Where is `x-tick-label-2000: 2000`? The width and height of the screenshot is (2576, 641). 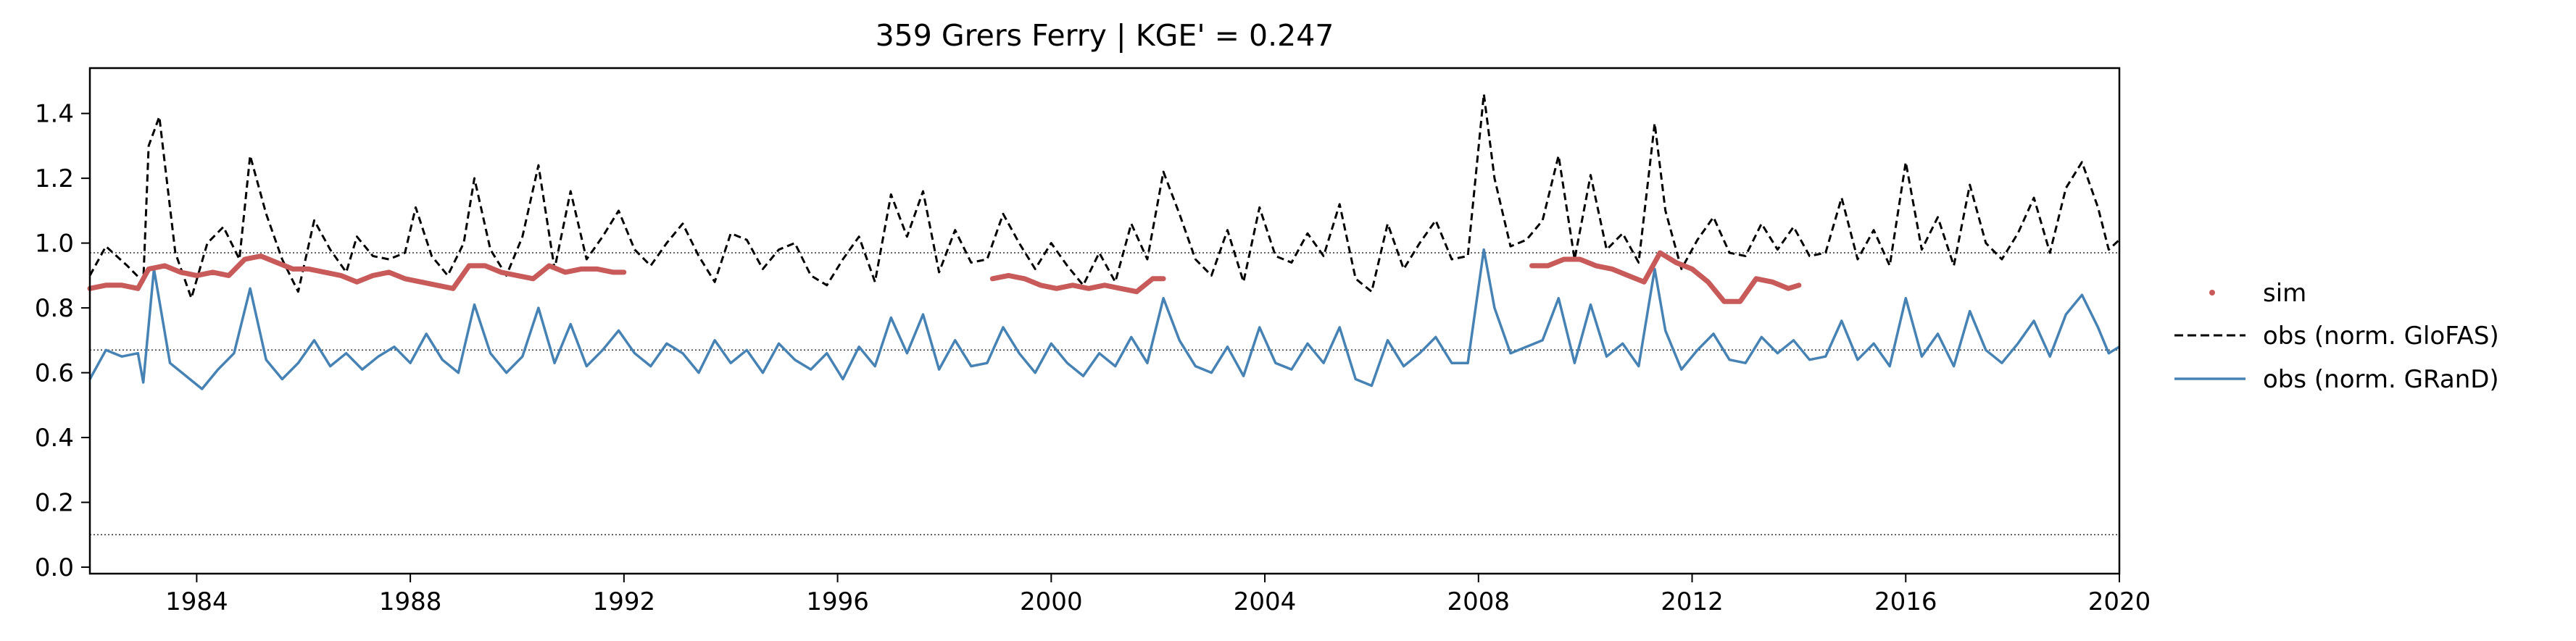
x-tick-label-2000: 2000 is located at coordinates (1051, 601).